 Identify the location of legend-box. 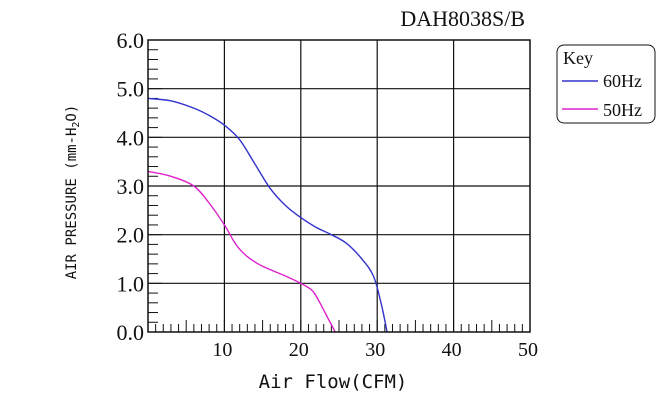
(606, 84).